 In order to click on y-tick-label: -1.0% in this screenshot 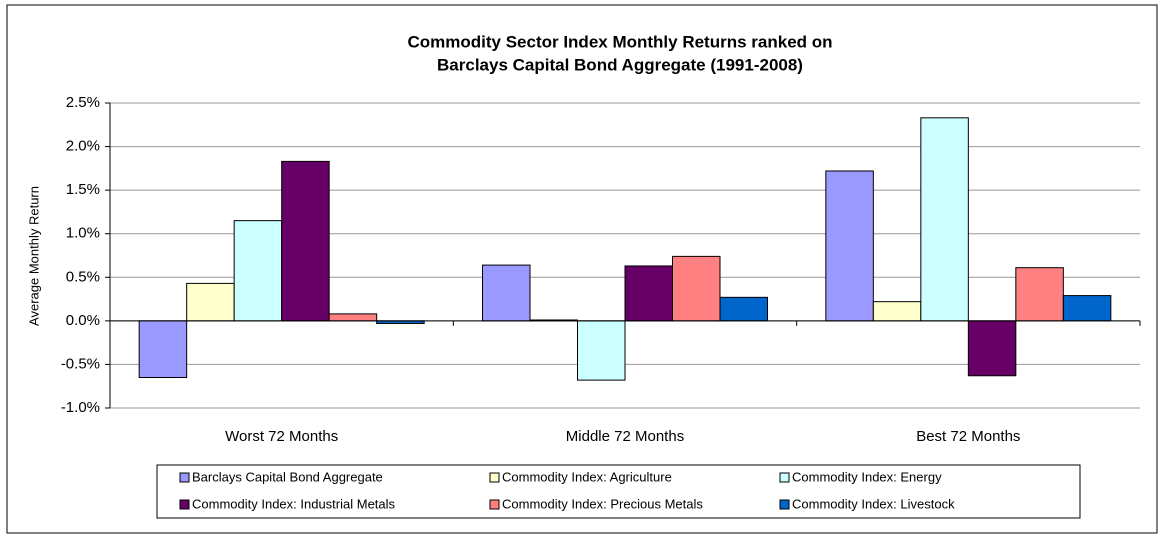, I will do `click(80, 407)`.